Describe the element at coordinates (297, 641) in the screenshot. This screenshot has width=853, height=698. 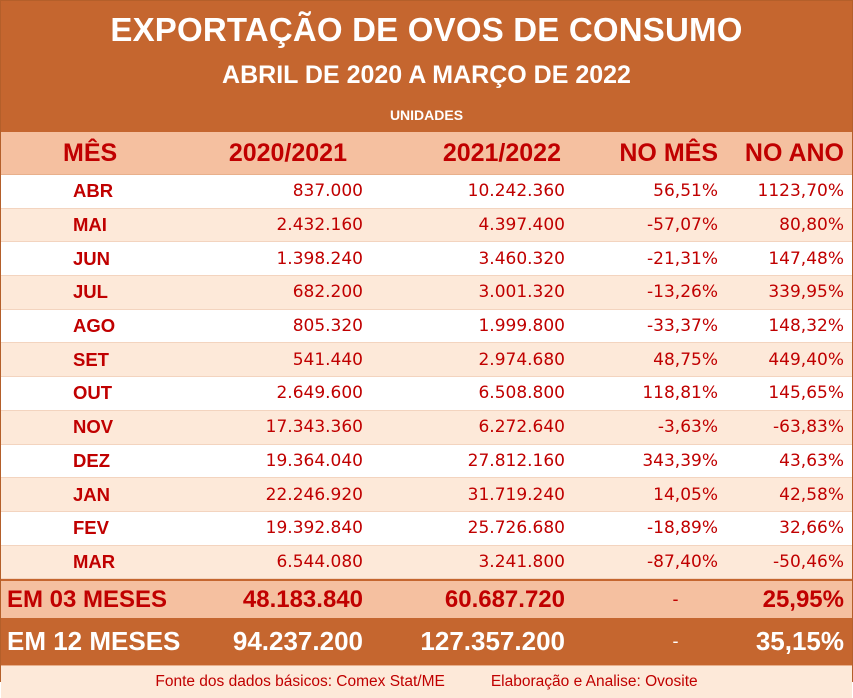
I see `total-value-2020-2021: 94.237.200` at that location.